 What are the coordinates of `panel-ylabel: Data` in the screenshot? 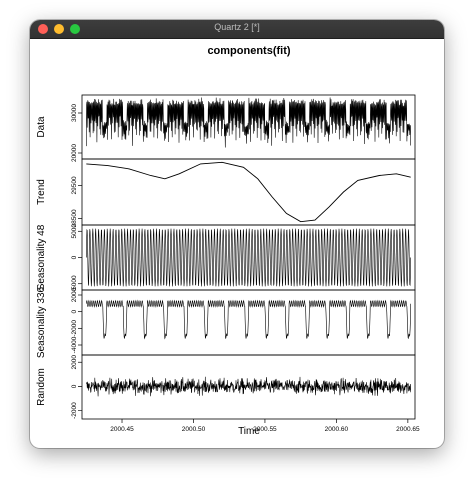 It's located at (41, 127).